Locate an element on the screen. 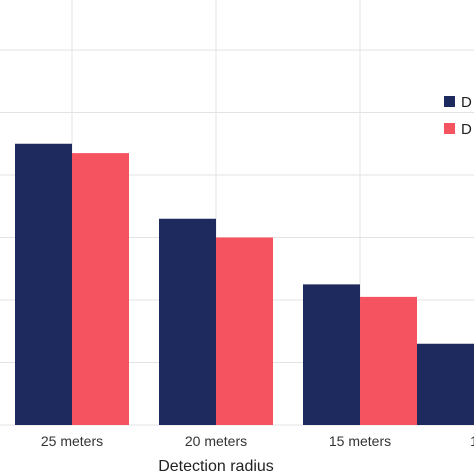 The height and width of the screenshot is (474, 474). legend: DD is located at coordinates (458, 116).